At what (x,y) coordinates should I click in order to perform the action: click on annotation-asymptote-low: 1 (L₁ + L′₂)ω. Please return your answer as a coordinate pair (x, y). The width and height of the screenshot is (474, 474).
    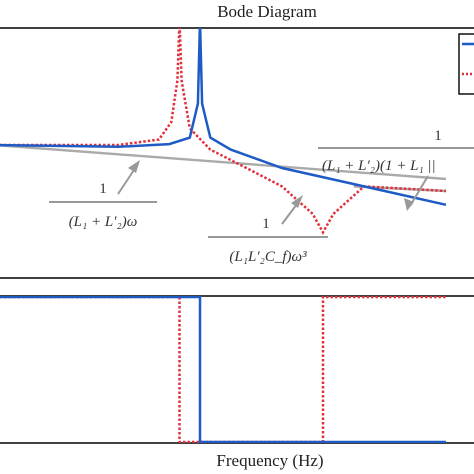
    Looking at the image, I should click on (103, 195).